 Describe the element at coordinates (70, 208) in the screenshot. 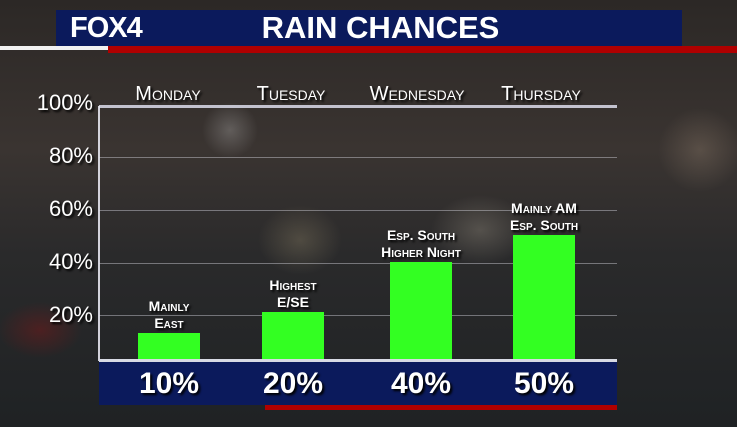

I see `y-tick-60: 60%` at that location.